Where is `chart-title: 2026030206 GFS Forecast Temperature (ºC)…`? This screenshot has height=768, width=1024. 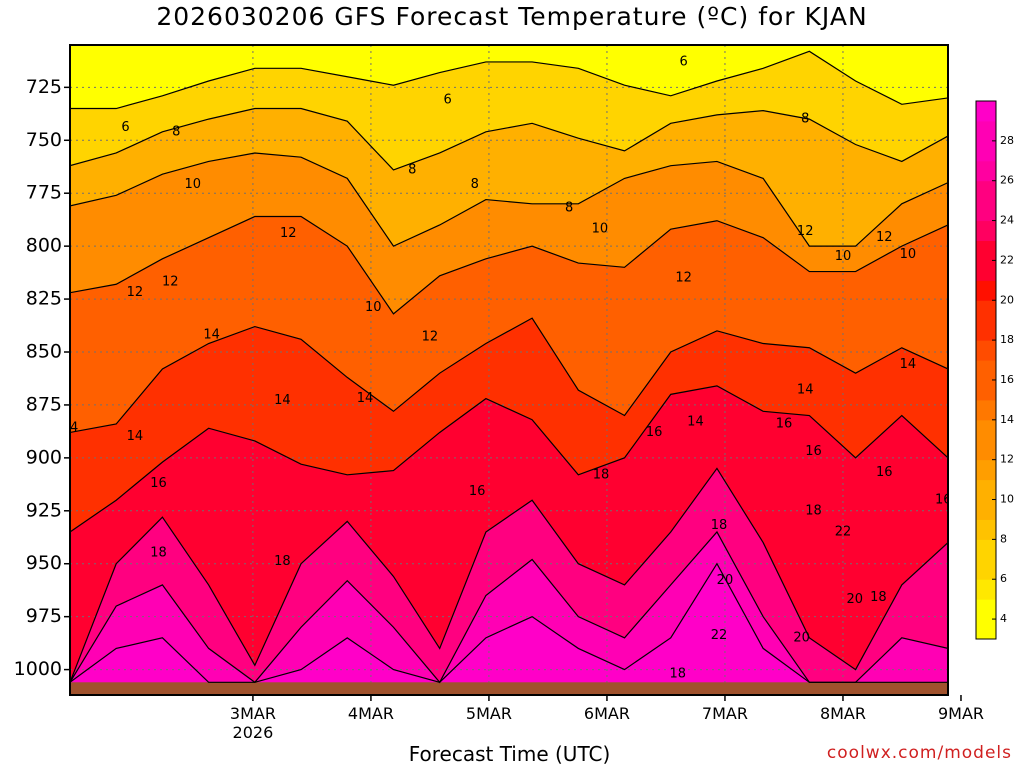
chart-title: 2026030206 GFS Forecast Temperature (ºC)… is located at coordinates (512, 16).